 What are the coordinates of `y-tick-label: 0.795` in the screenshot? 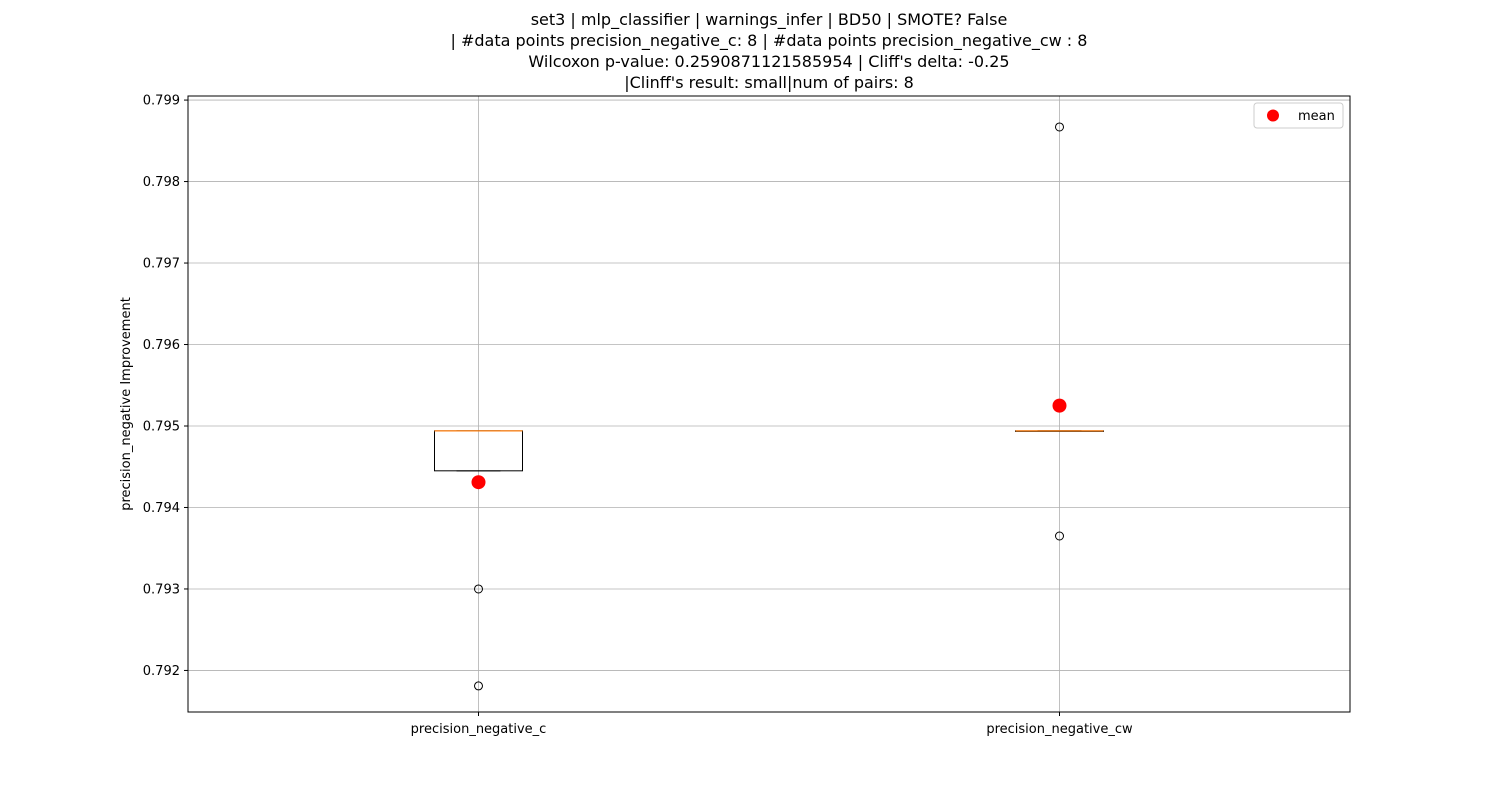 It's located at (161, 427).